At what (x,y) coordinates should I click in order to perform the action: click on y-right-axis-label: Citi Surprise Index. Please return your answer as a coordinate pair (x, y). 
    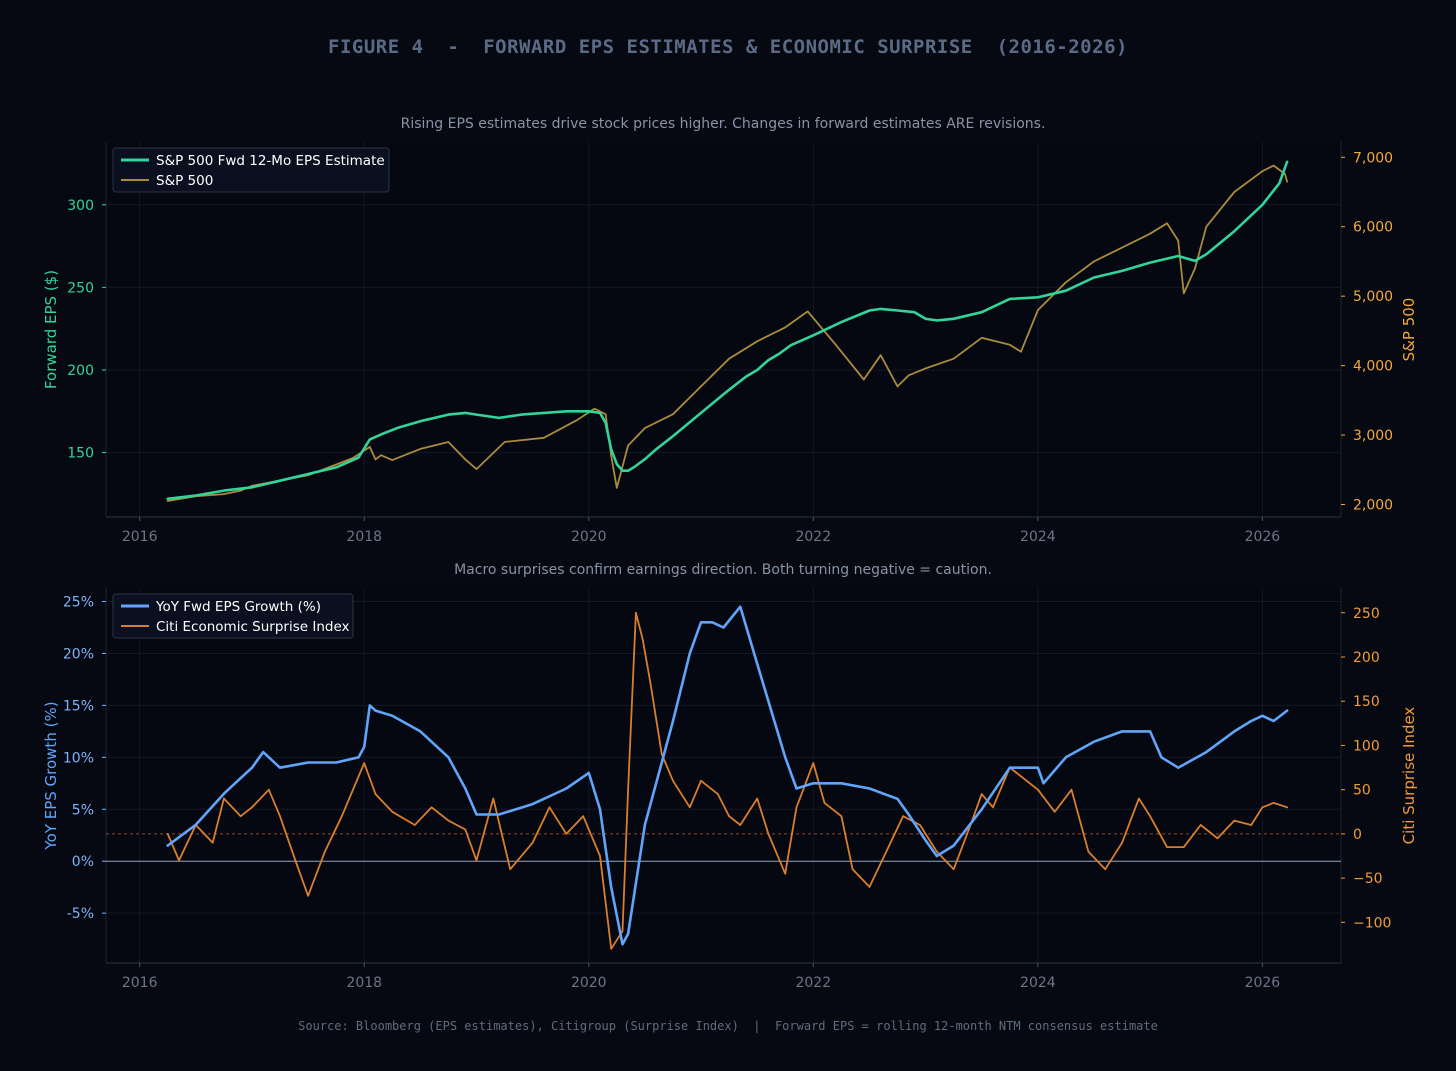
    Looking at the image, I should click on (1409, 776).